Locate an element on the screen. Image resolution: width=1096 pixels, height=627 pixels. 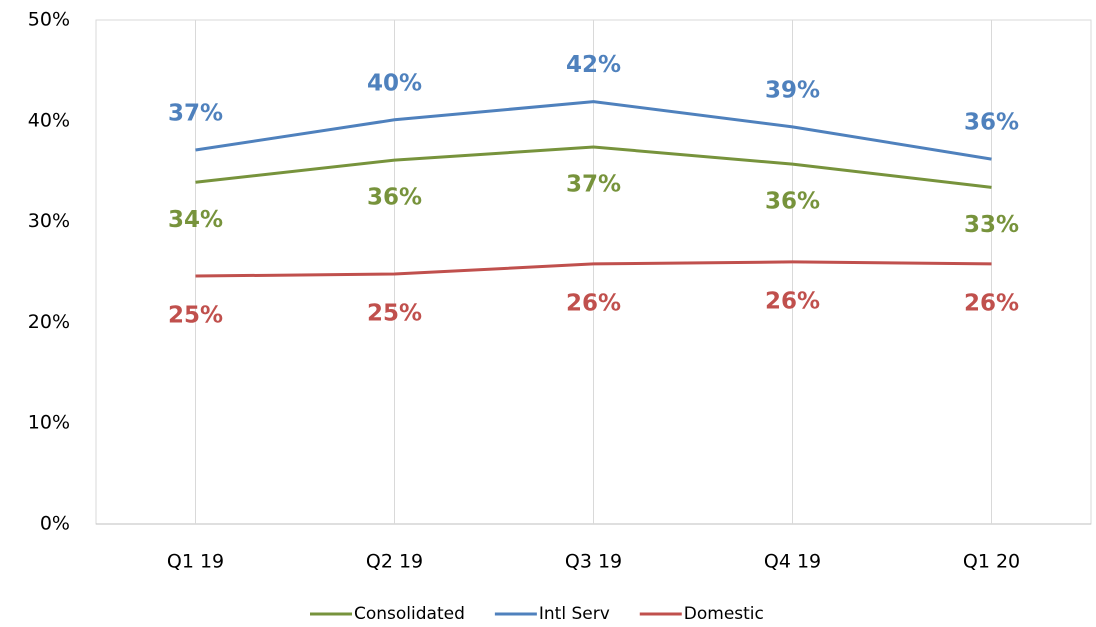
x-tick-label: Q4 19 is located at coordinates (792, 562).